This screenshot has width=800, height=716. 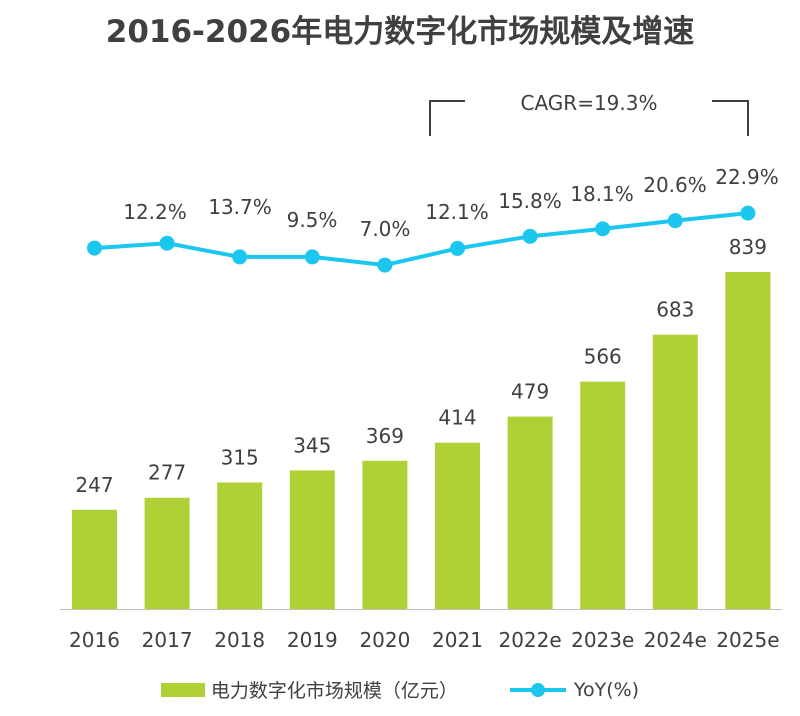 What do you see at coordinates (94, 248) in the screenshot?
I see `yoy-point-2016` at bounding box center [94, 248].